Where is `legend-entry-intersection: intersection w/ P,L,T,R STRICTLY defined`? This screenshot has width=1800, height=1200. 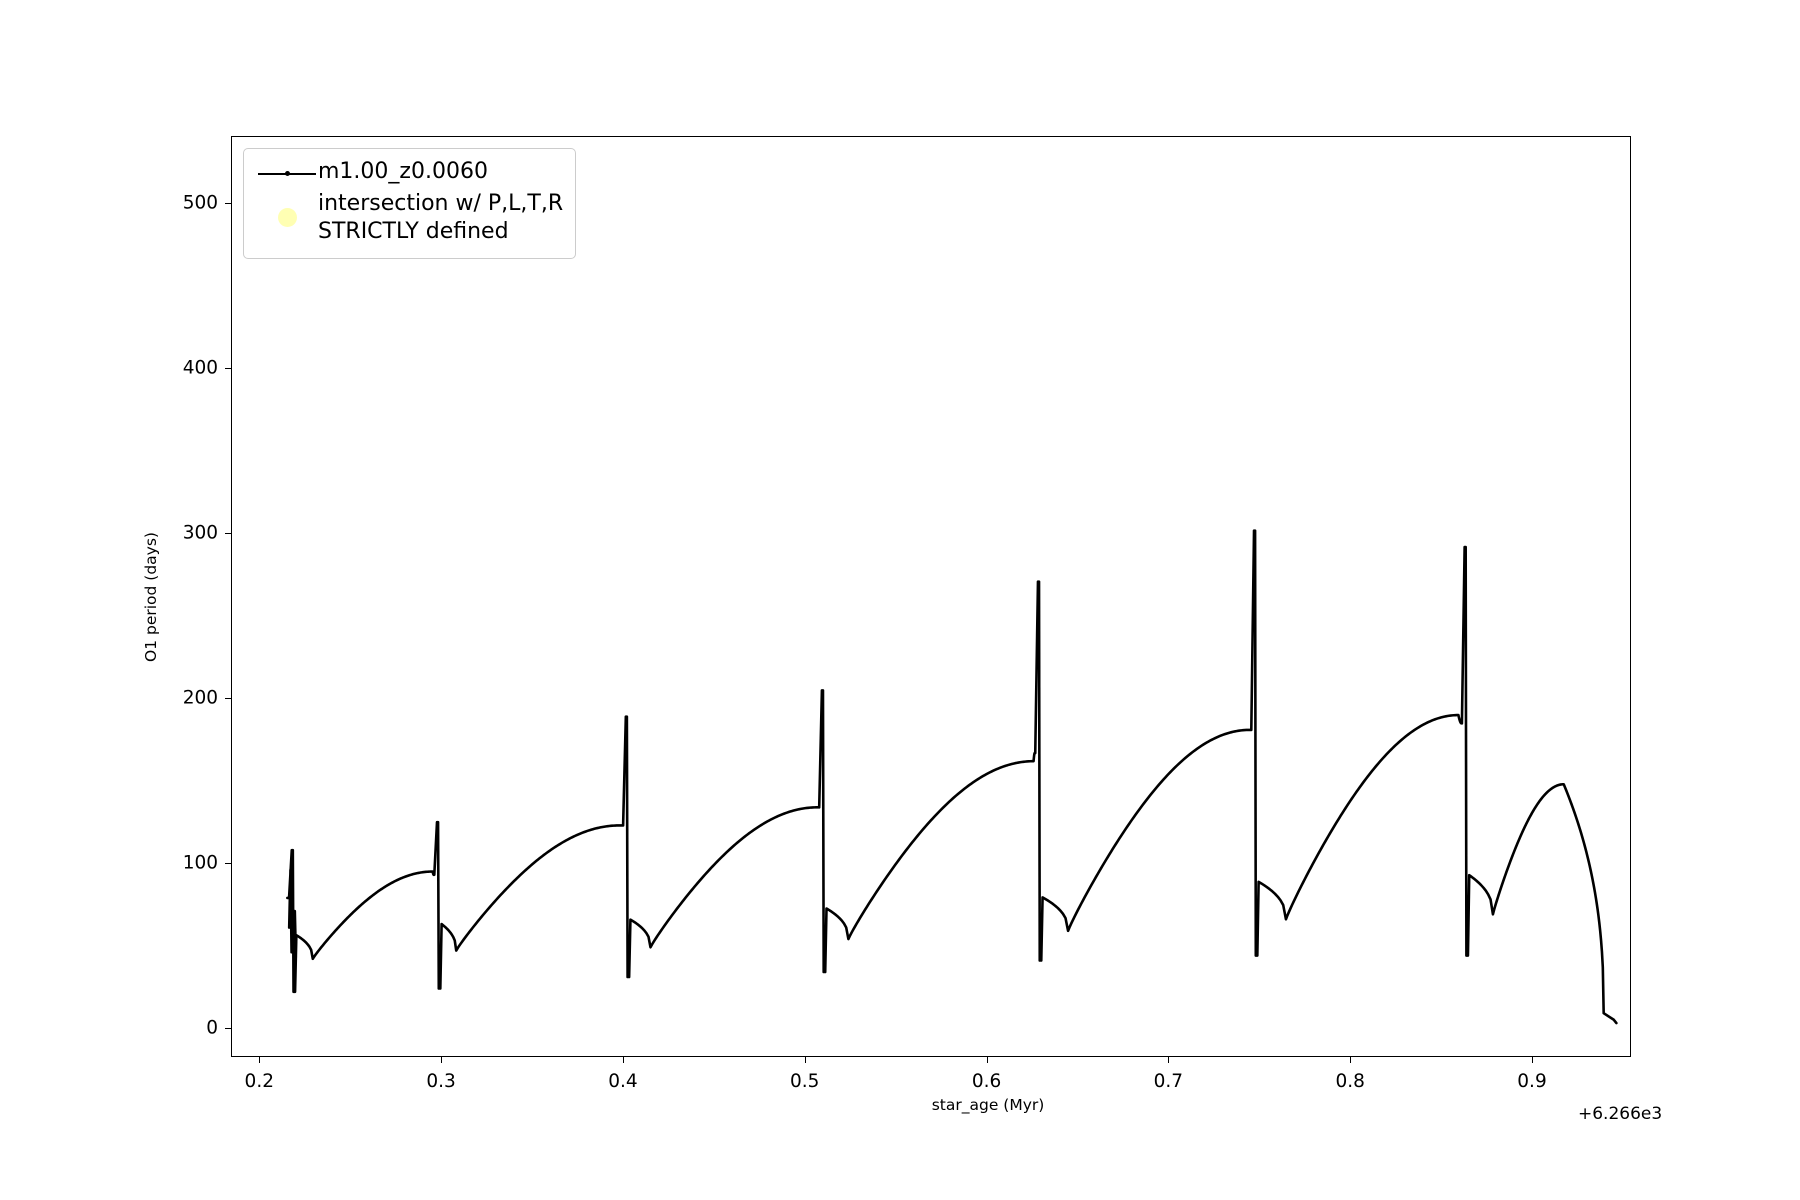
legend-entry-intersection: intersection w/ P,L,T,R STRICTLY defined is located at coordinates (409, 219).